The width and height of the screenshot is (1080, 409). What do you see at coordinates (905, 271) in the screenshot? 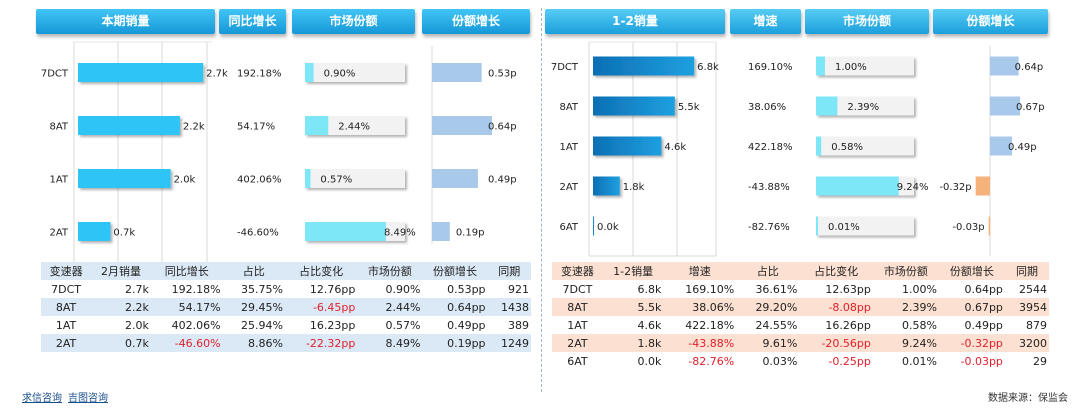
I see `column-header: 市场份额` at bounding box center [905, 271].